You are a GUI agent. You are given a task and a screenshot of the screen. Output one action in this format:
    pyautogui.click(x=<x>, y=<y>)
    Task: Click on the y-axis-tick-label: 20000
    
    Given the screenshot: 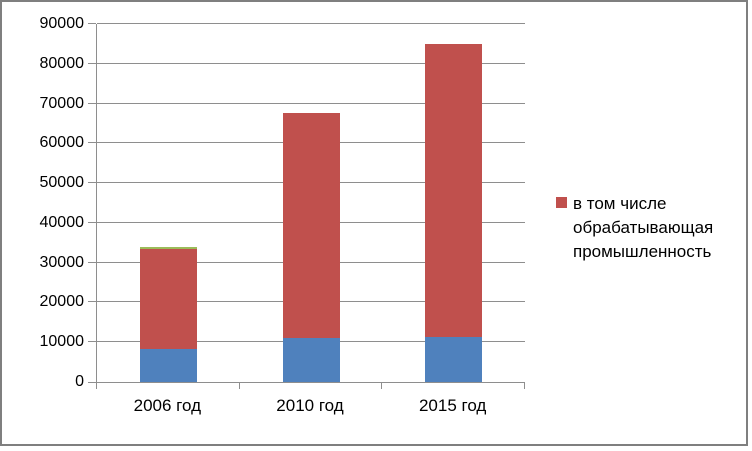 What is the action you would take?
    pyautogui.click(x=62, y=302)
    